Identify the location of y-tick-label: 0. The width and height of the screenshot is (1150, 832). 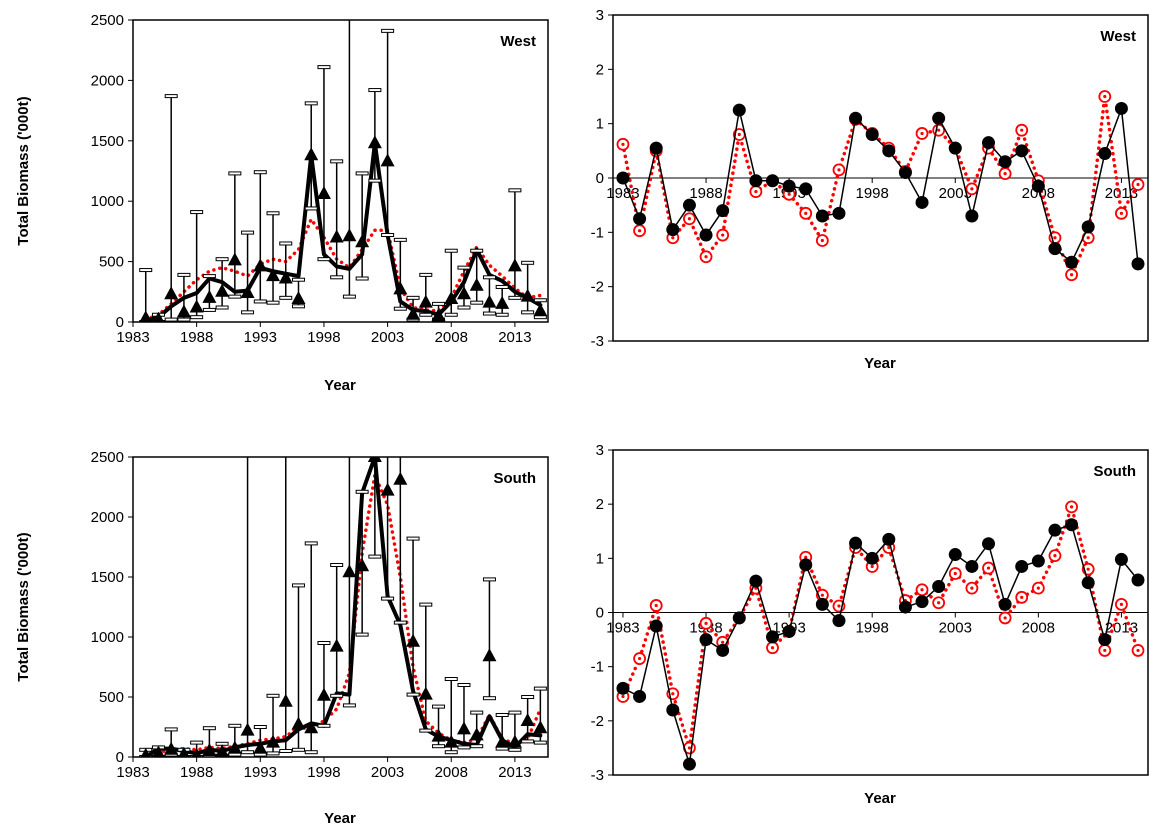
(600, 613).